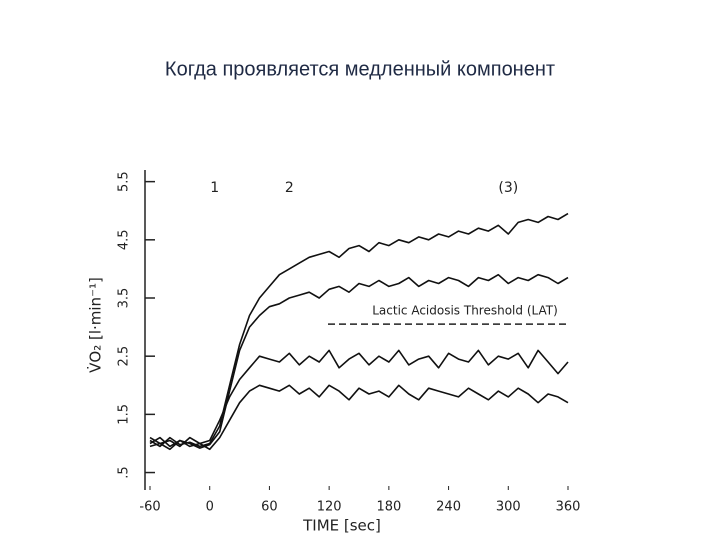  I want to click on x-tick-label: 300, so click(508, 507).